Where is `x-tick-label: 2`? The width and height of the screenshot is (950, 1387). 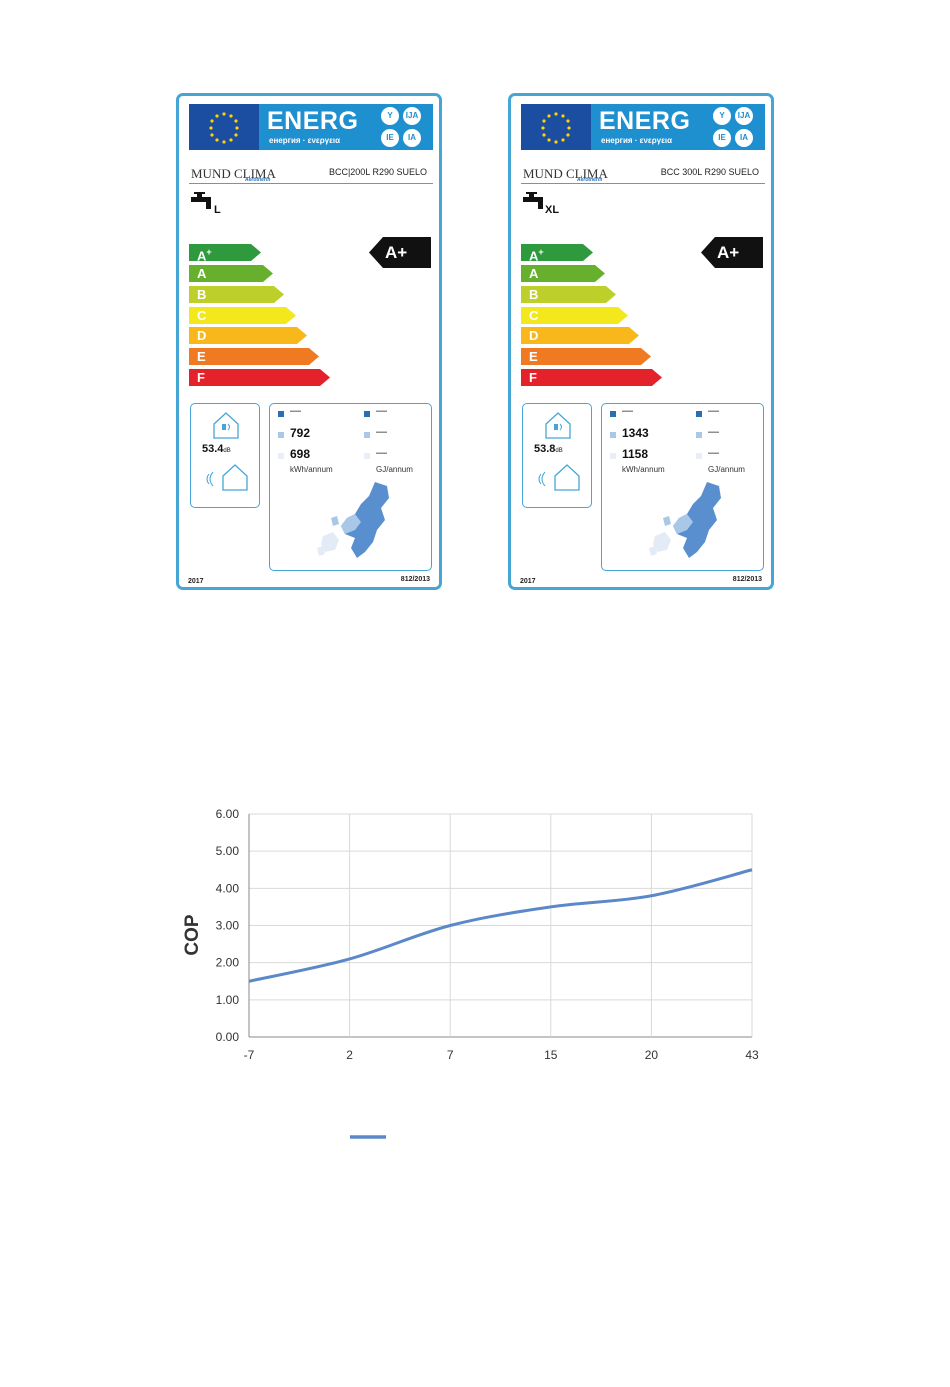 x-tick-label: 2 is located at coordinates (349, 1055).